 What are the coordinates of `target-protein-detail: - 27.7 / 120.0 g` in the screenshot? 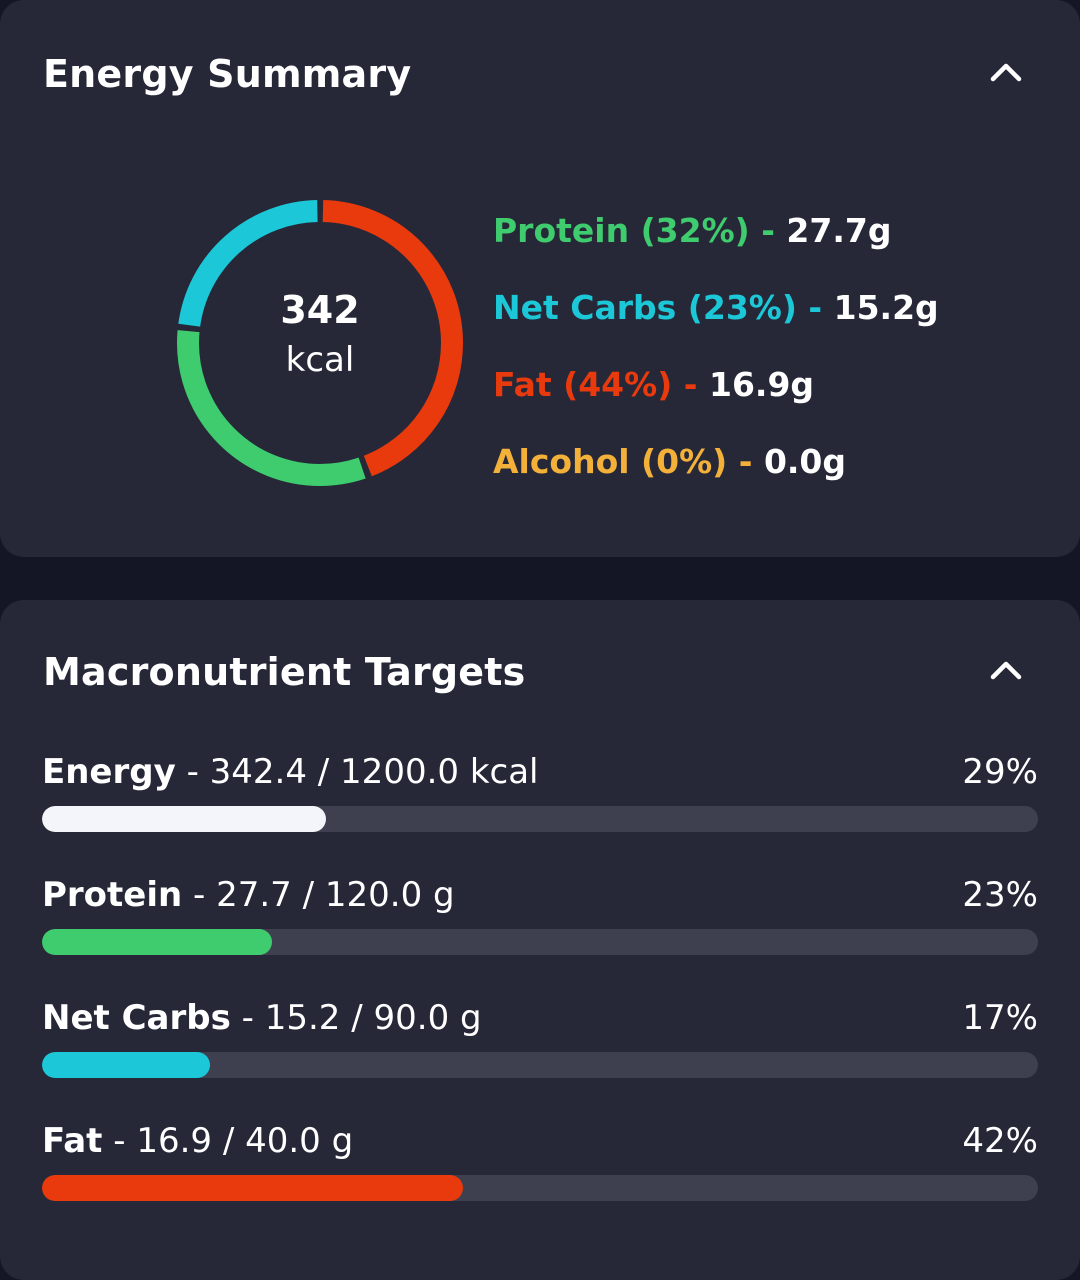 It's located at (318, 895).